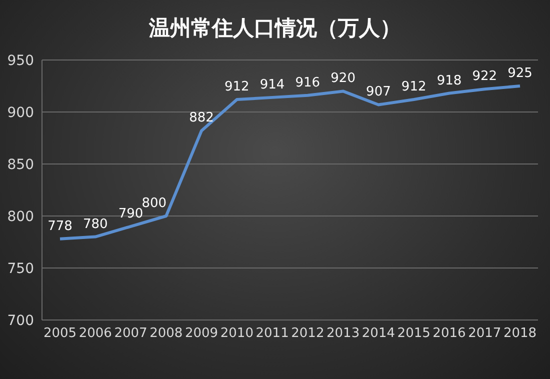  Describe the element at coordinates (520, 334) in the screenshot. I see `x-tick-label: 2018` at that location.